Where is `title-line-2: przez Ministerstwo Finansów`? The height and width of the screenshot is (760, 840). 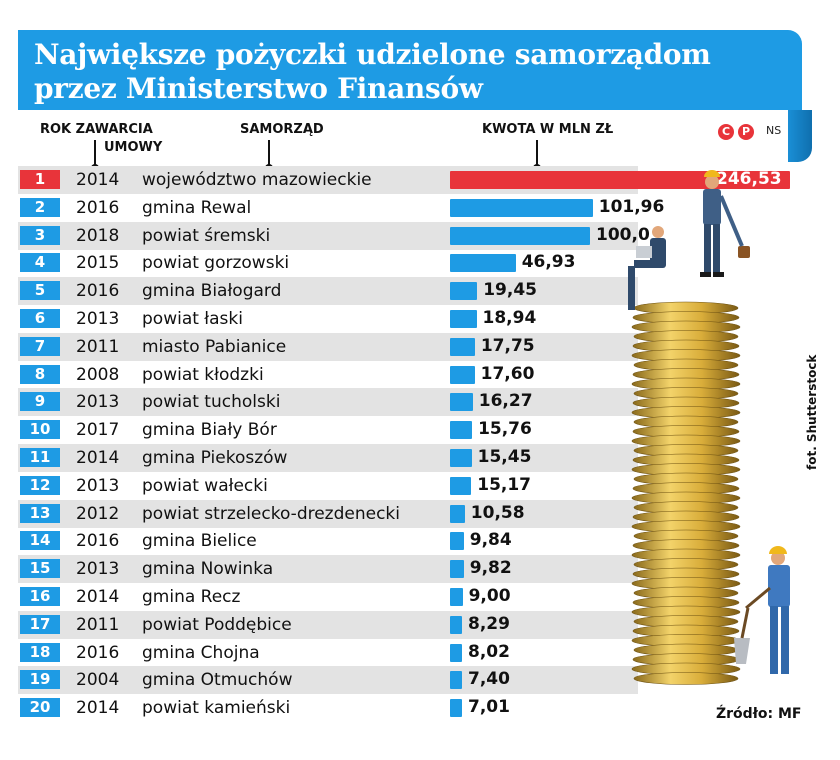 title-line-2: przez Ministerstwo Finansów is located at coordinates (258, 88).